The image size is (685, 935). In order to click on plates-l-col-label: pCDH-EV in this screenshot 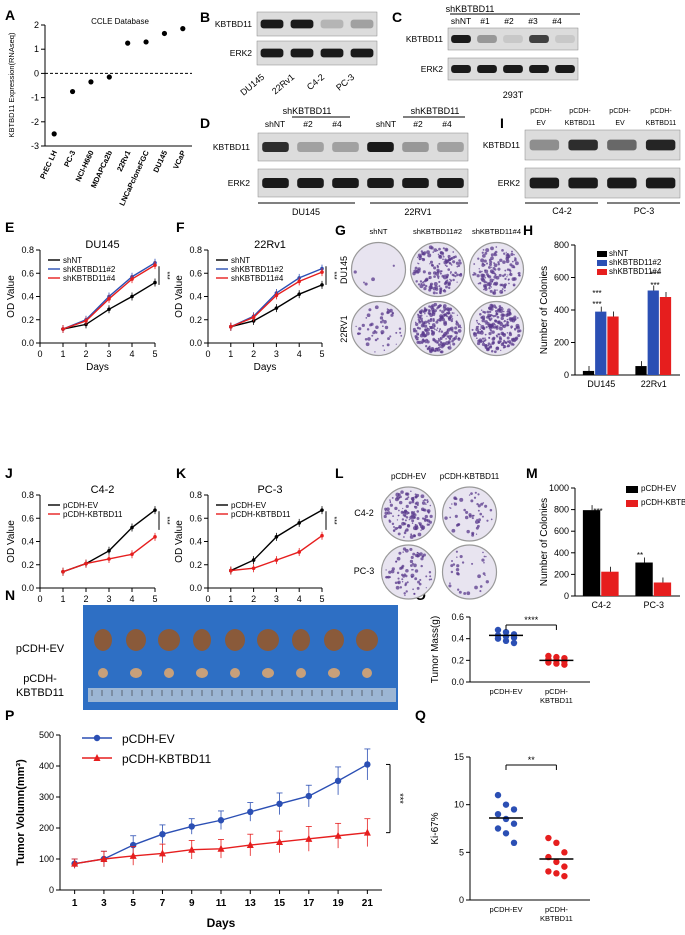, I will do `click(409, 476)`.